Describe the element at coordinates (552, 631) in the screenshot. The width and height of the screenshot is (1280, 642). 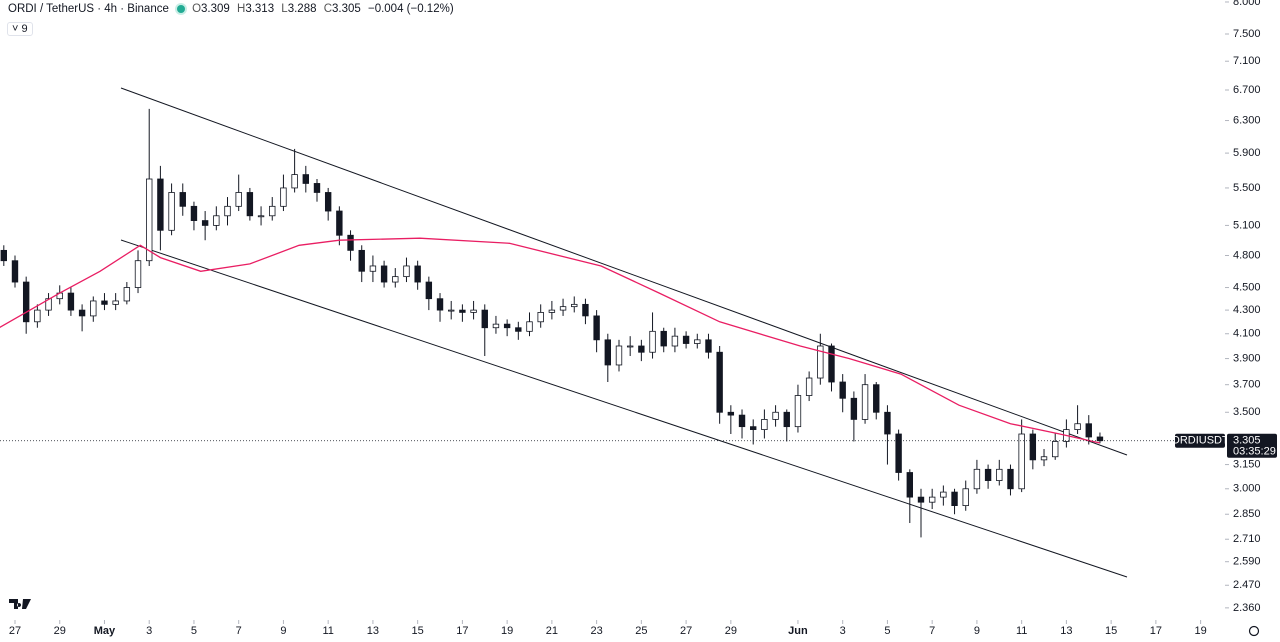
I see `x-tick-label: 21` at that location.